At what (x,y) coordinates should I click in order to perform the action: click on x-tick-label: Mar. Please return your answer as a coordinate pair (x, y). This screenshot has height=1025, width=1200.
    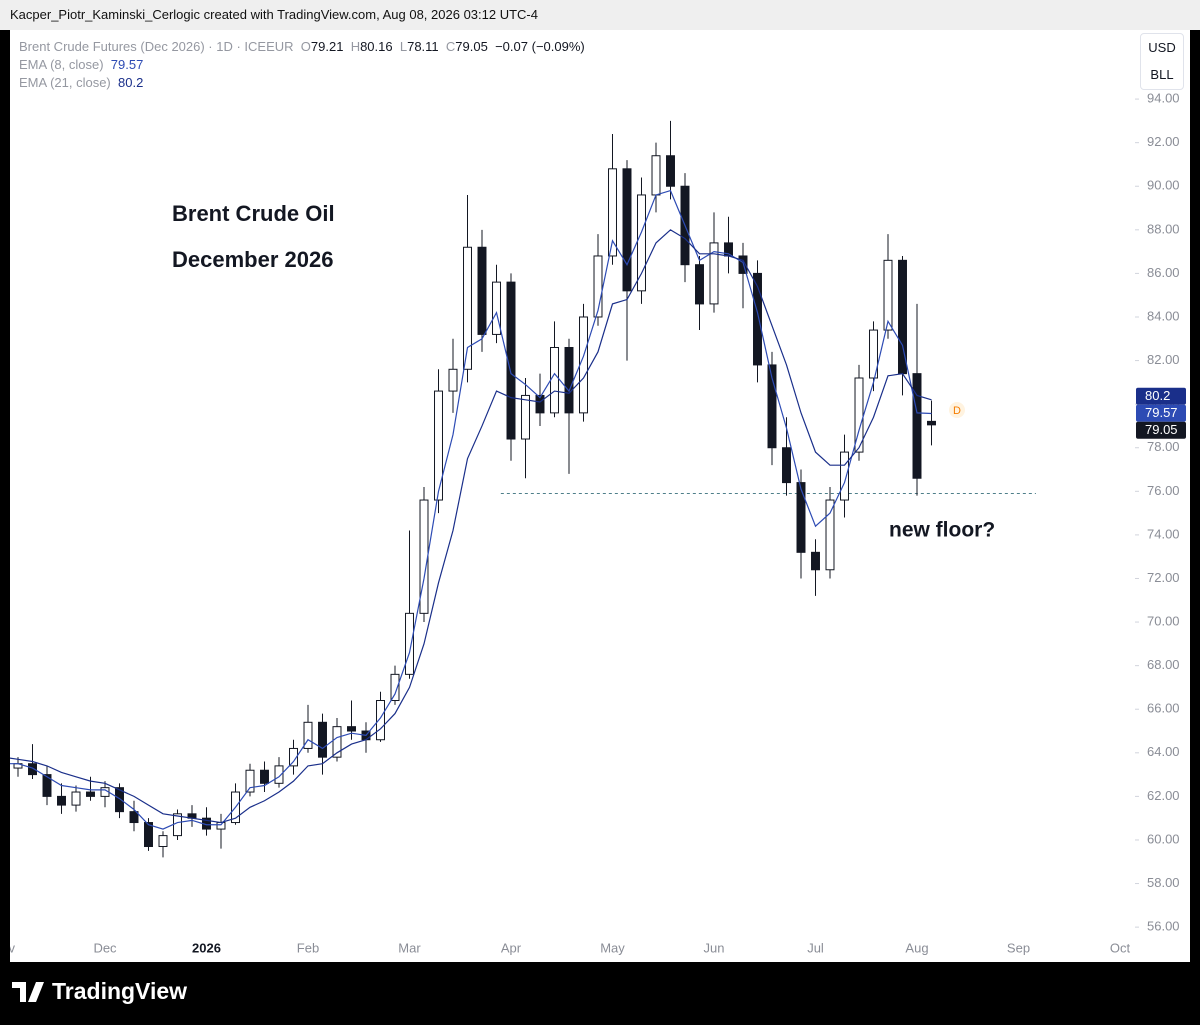
    Looking at the image, I should click on (409, 947).